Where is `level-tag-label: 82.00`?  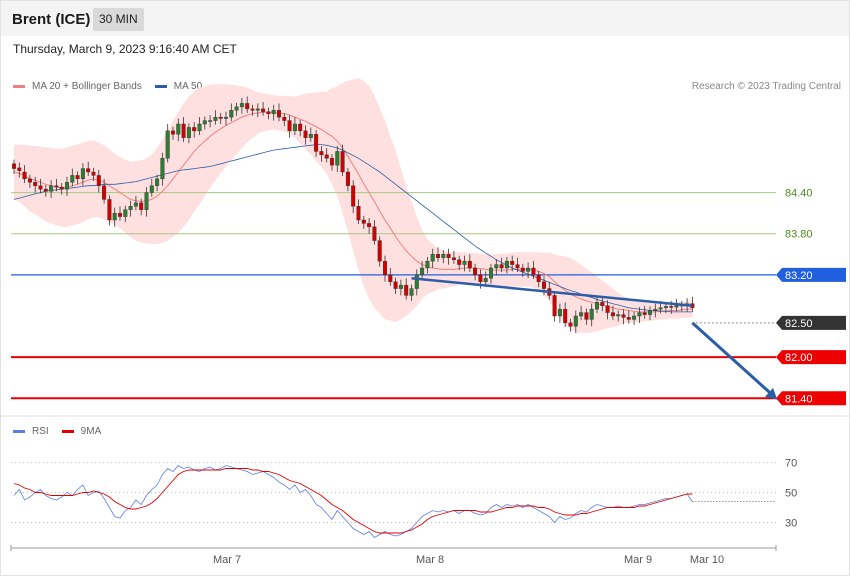 level-tag-label: 82.00 is located at coordinates (799, 358).